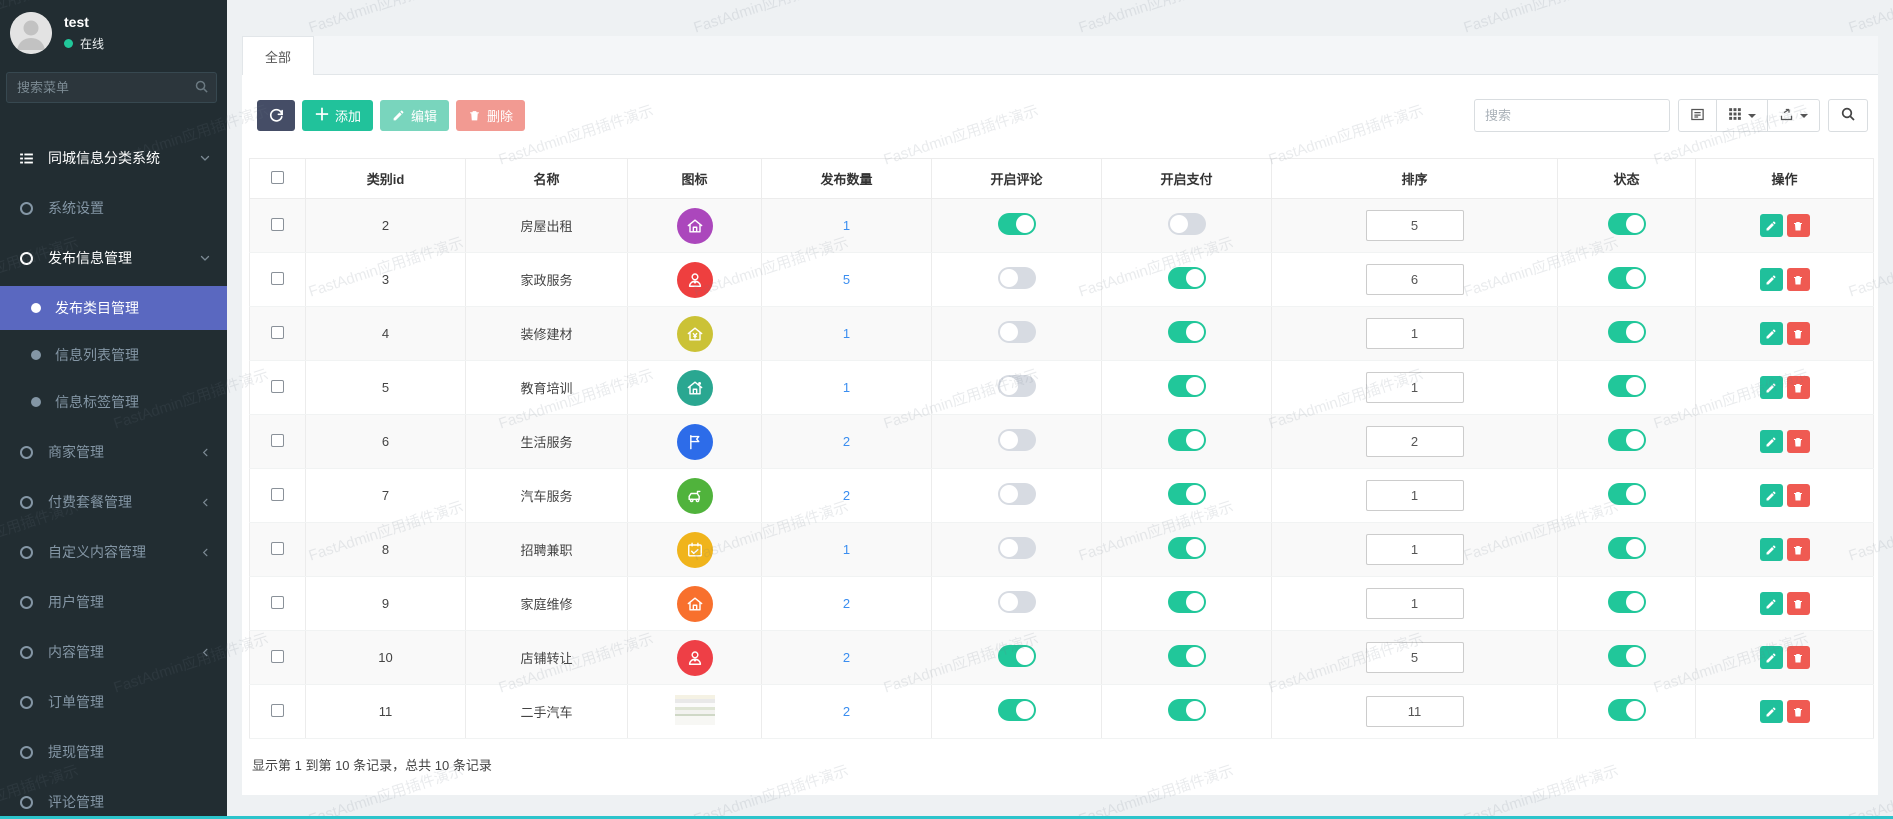 This screenshot has height=819, width=1893. What do you see at coordinates (113, 602) in the screenshot?
I see `sidebar-item-9: 用户管理` at bounding box center [113, 602].